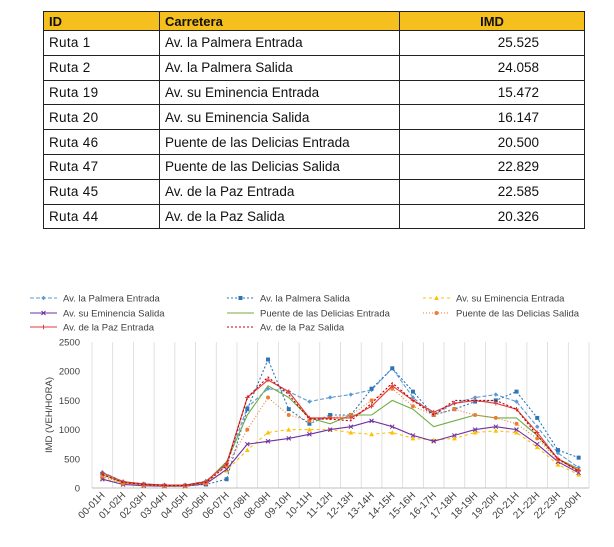  I want to click on table-row: Ruta 1 Av. la Palmera Entrada 25.525, so click(314, 43).